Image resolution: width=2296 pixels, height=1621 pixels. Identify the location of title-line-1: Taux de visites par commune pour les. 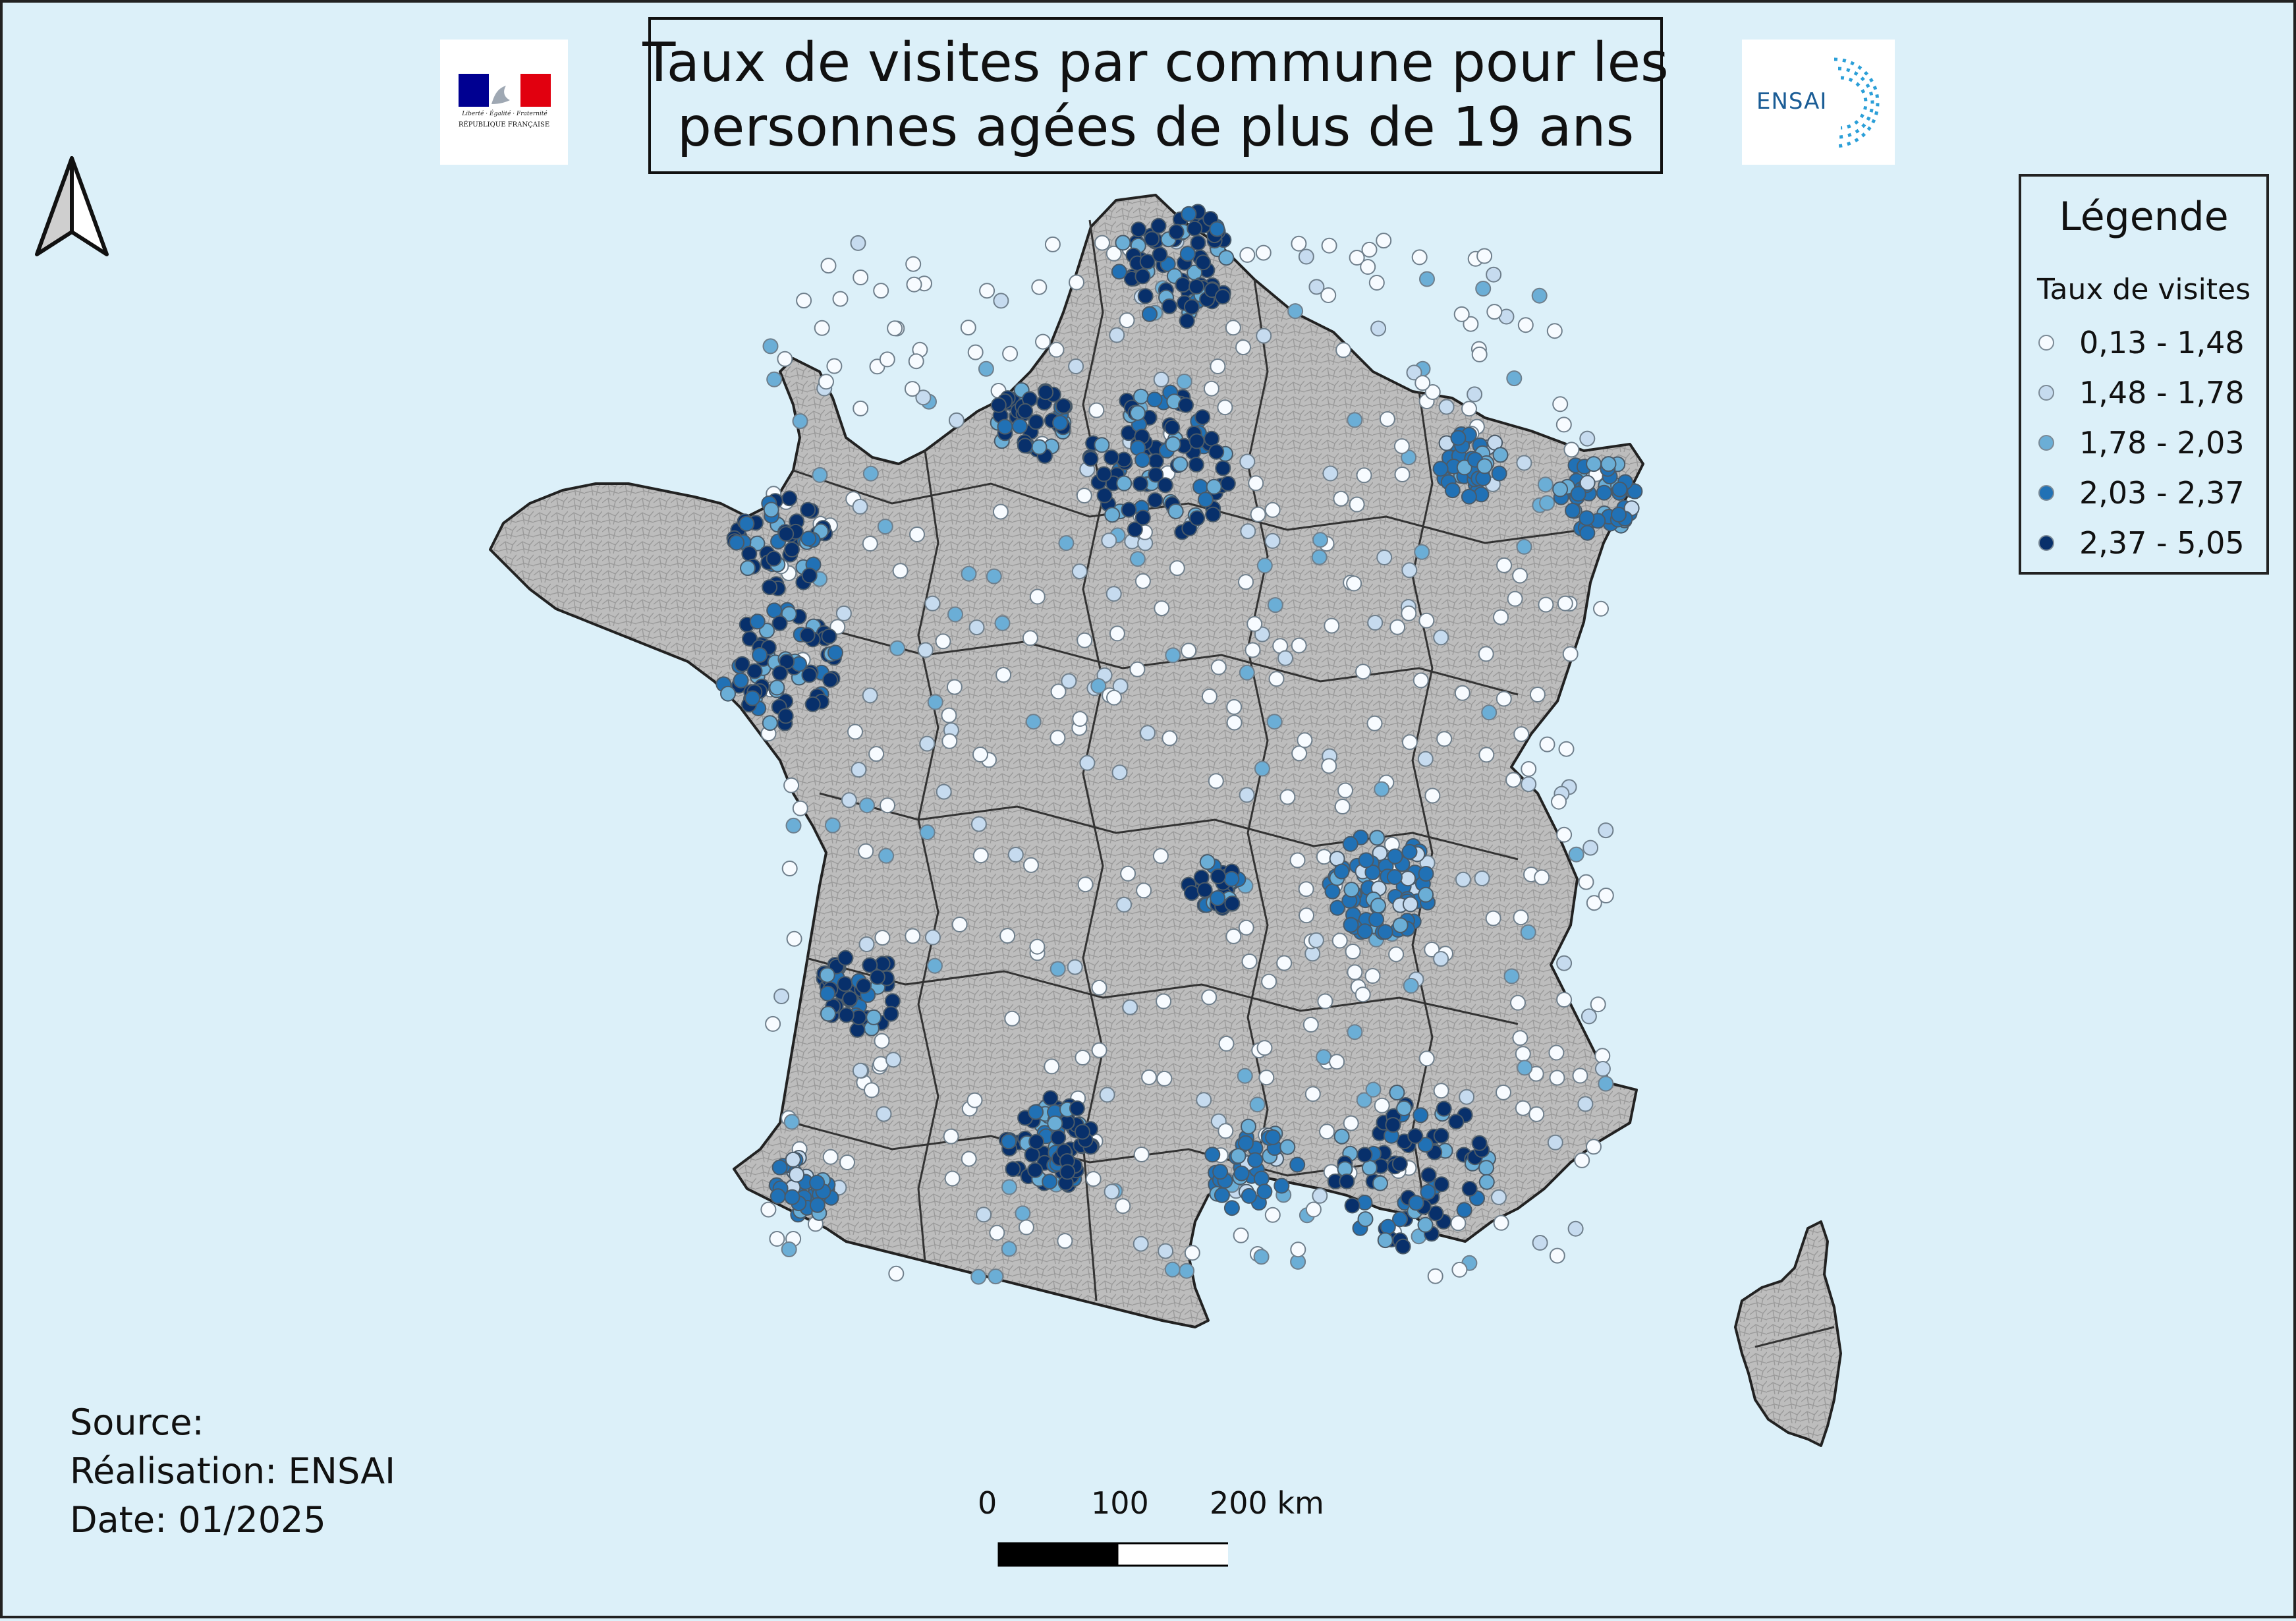
(1155, 63).